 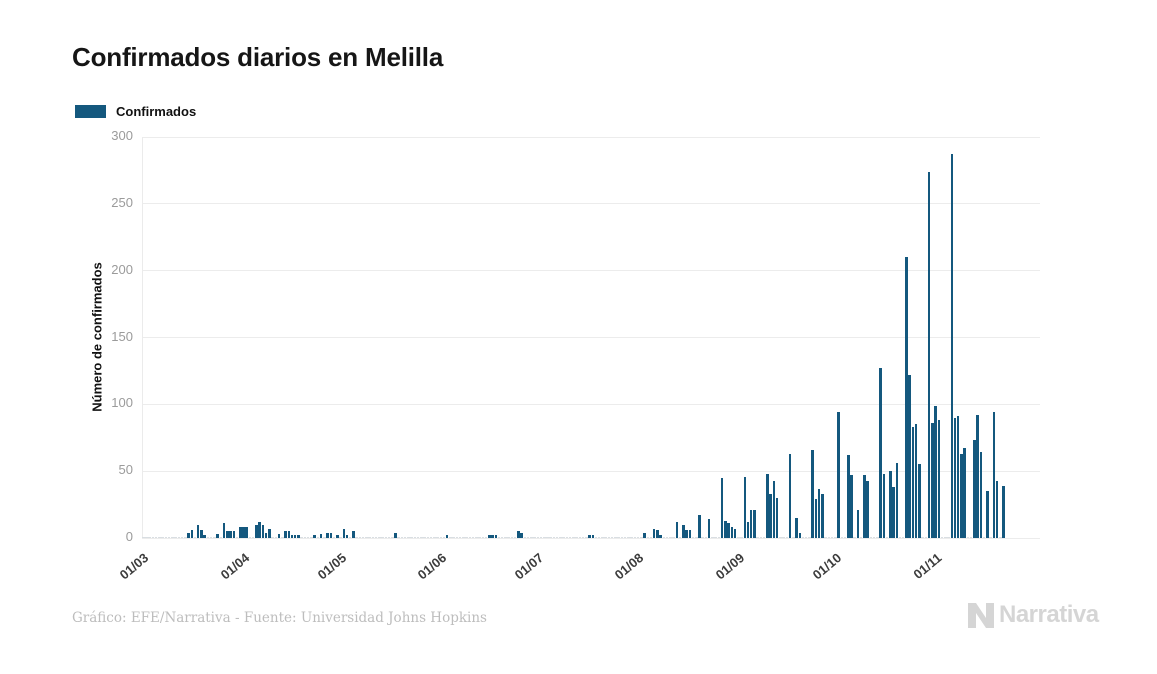 What do you see at coordinates (809, 537) in the screenshot?
I see `bar-day-206-zero` at bounding box center [809, 537].